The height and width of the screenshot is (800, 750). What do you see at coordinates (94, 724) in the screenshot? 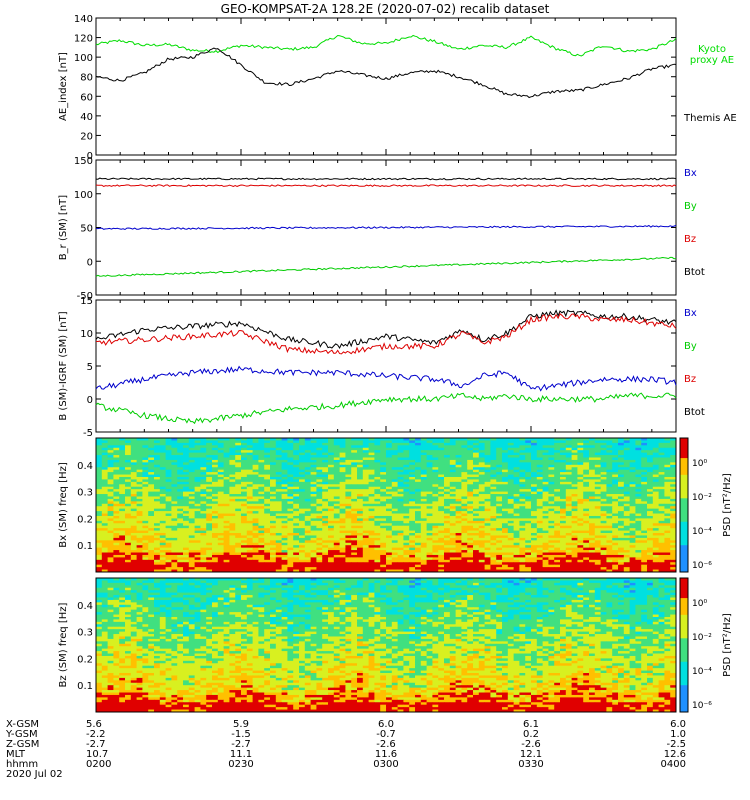
I see `xaxis-cell: 5.6` at bounding box center [94, 724].